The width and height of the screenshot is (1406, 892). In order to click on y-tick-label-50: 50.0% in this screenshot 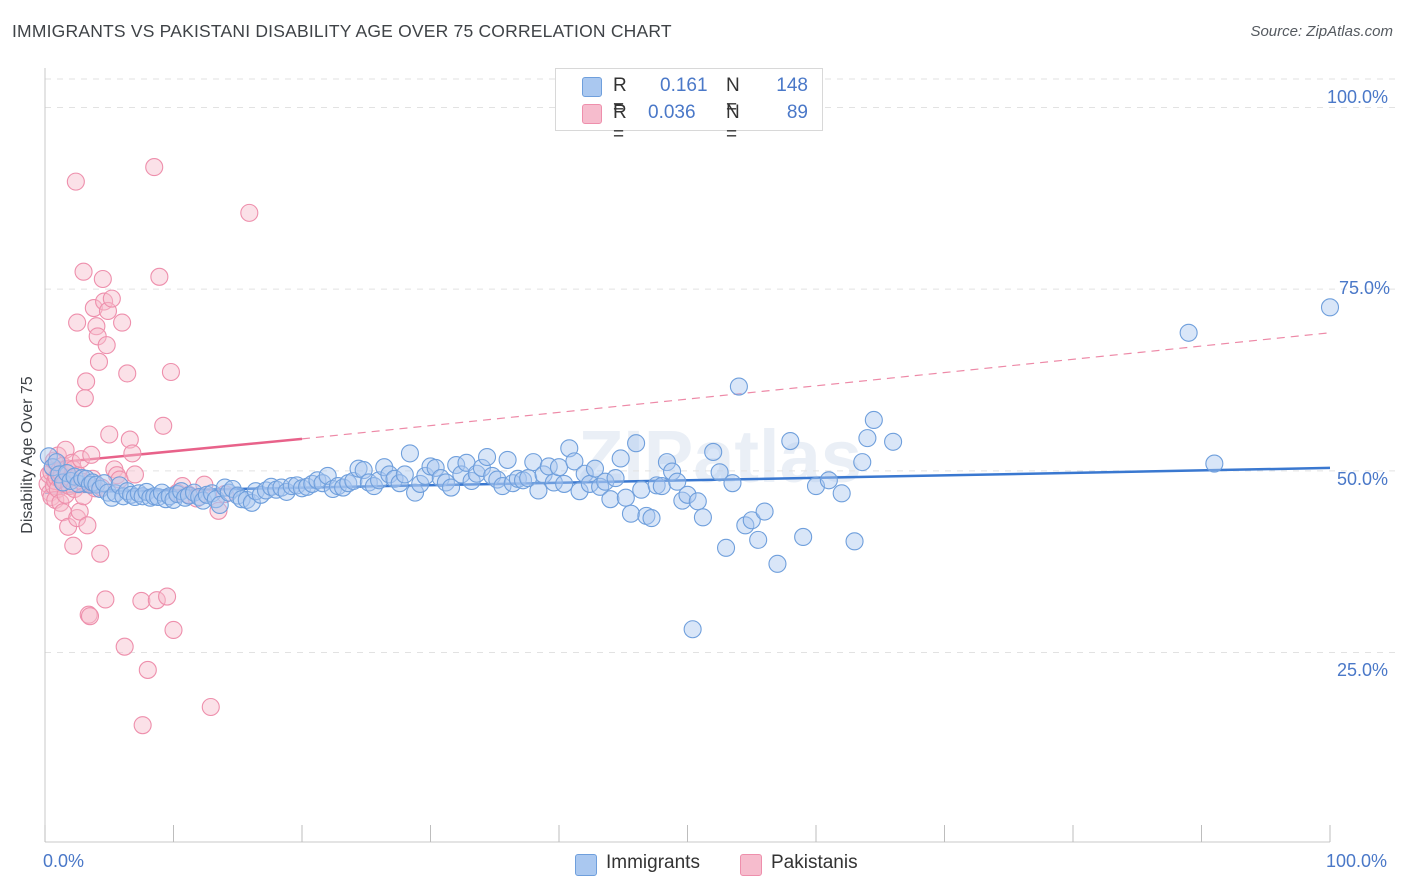, I will do `click(1363, 479)`.